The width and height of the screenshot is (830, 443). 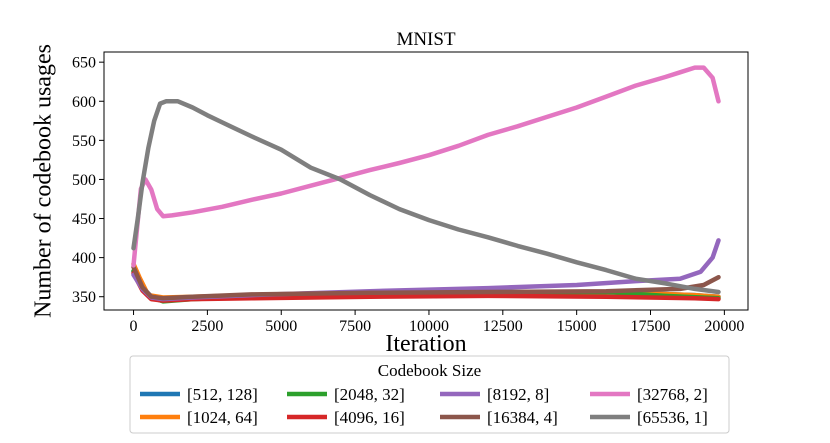 I want to click on legend-label-3: [4096, 16], so click(x=369, y=417).